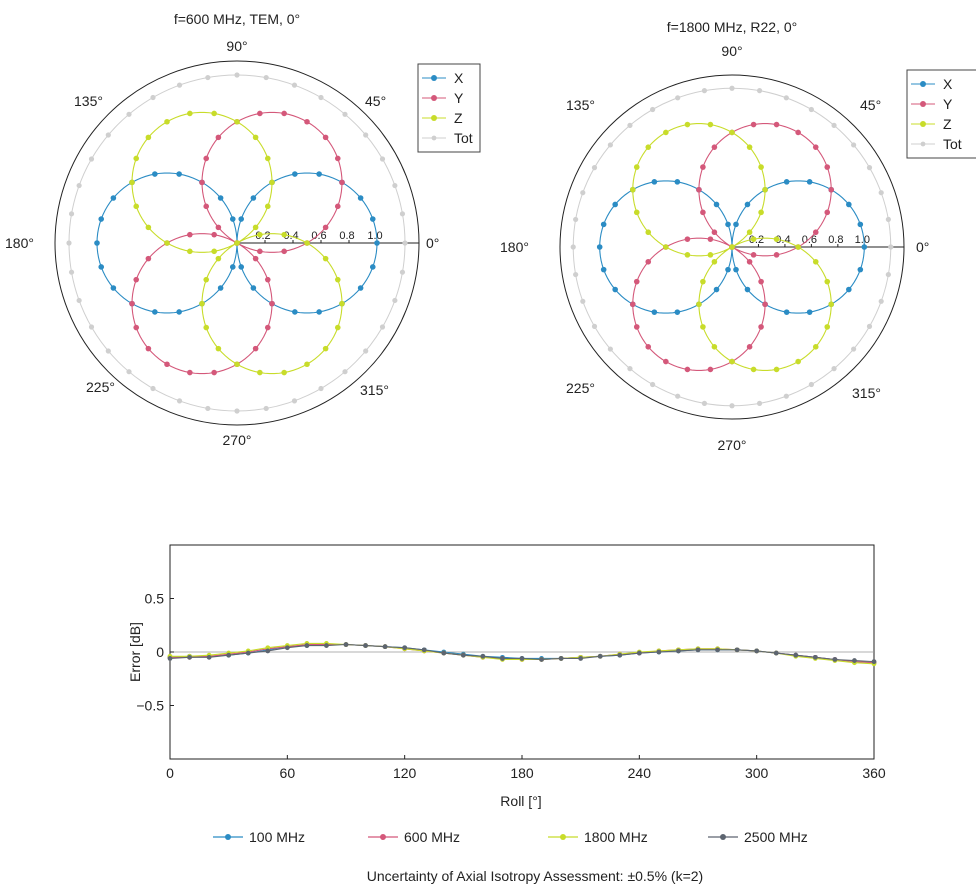  I want to click on polar-legend-1800mhz: XYZ Tot, so click(941, 114).